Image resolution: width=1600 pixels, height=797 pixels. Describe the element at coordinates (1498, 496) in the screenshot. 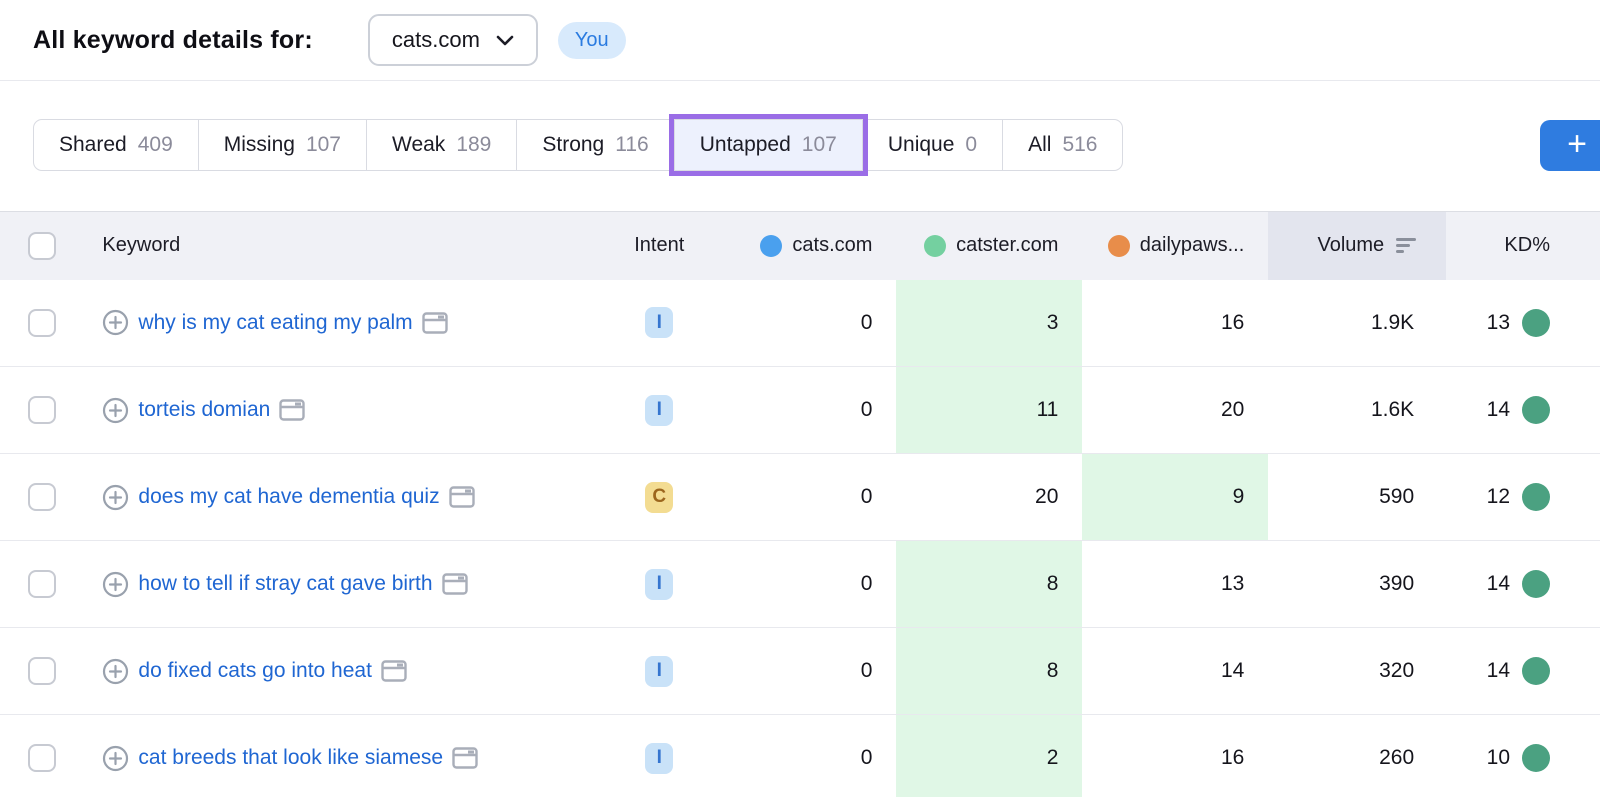

I see `kd-value: 12` at that location.